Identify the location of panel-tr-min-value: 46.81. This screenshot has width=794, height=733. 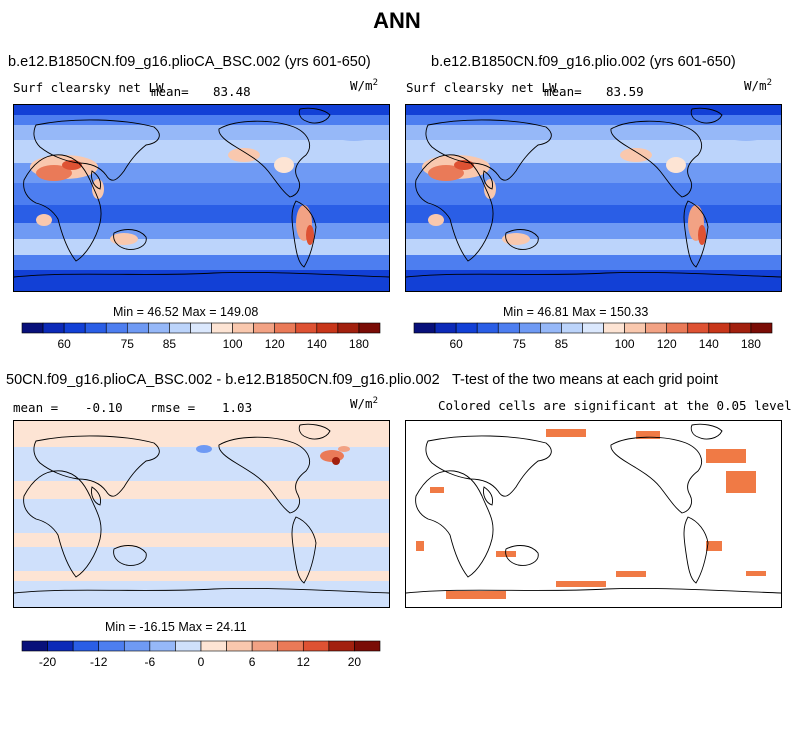
(553, 312).